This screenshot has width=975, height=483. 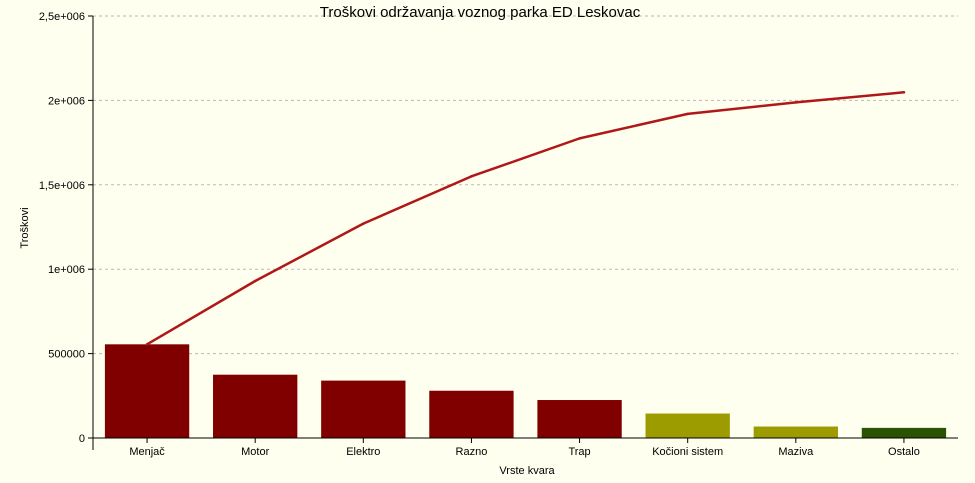 I want to click on x-tick-label: Razno, so click(x=472, y=452).